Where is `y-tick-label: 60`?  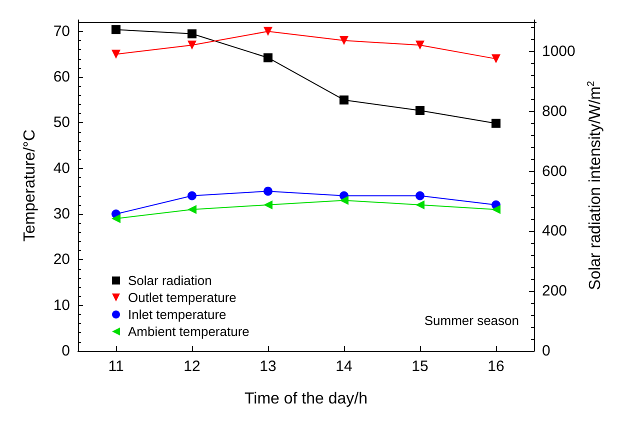
y-tick-label: 60 is located at coordinates (61, 77).